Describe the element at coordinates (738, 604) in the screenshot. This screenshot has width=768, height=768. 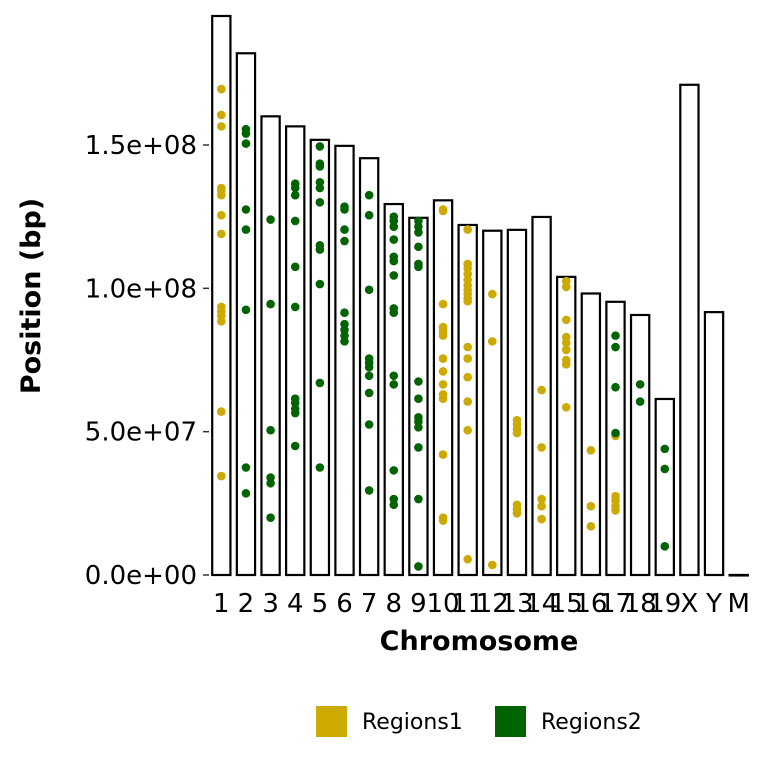
I see `x-tick-label-M: M` at that location.